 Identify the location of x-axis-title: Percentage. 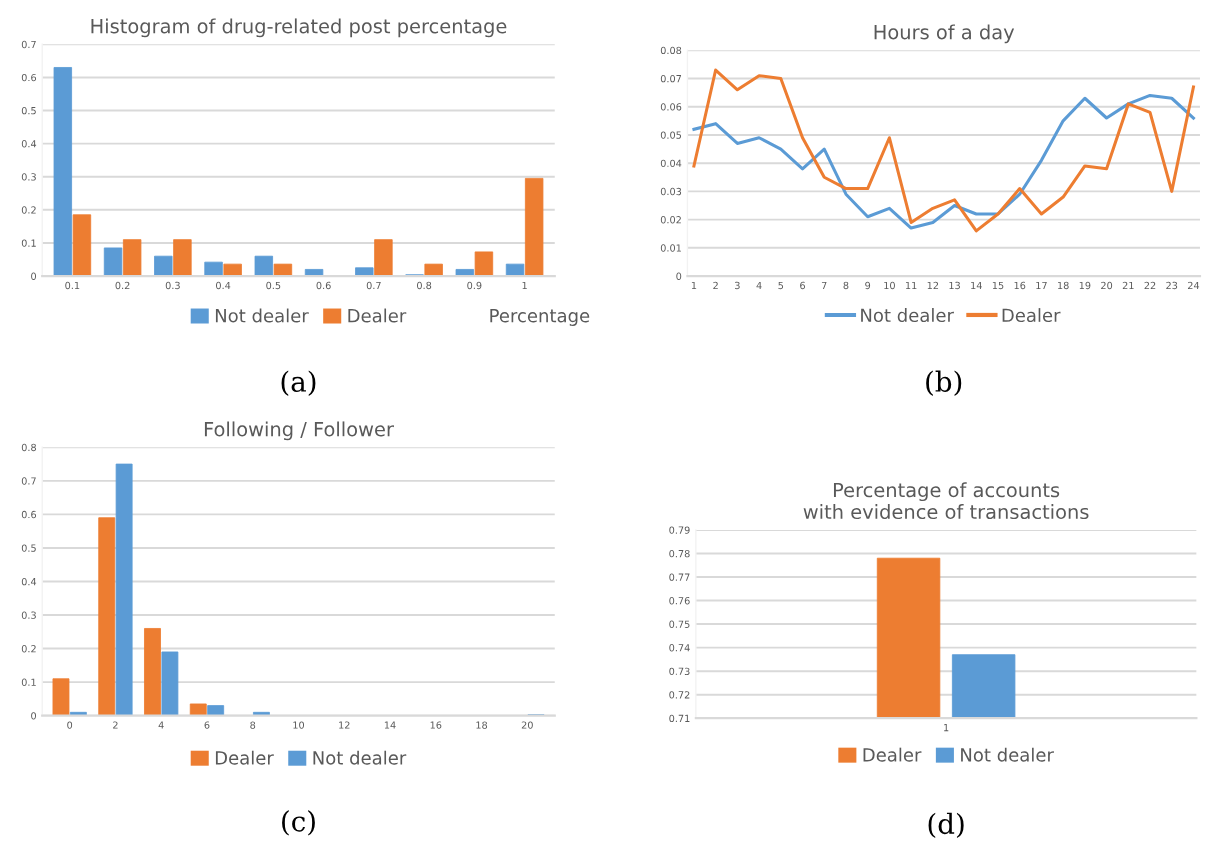
(540, 317).